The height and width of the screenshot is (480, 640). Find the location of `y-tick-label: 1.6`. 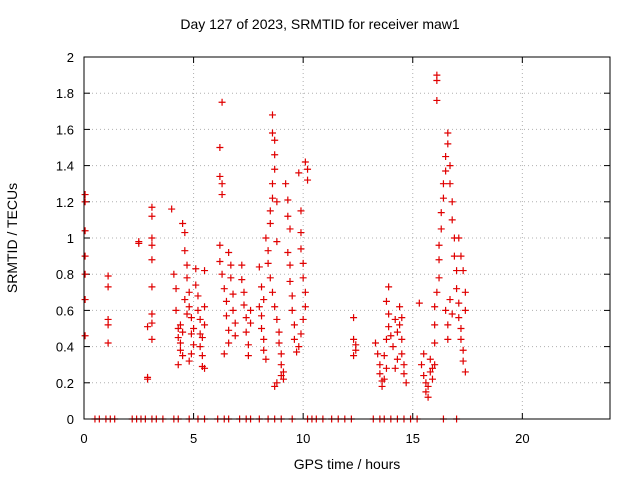

y-tick-label: 1.6 is located at coordinates (65, 129).